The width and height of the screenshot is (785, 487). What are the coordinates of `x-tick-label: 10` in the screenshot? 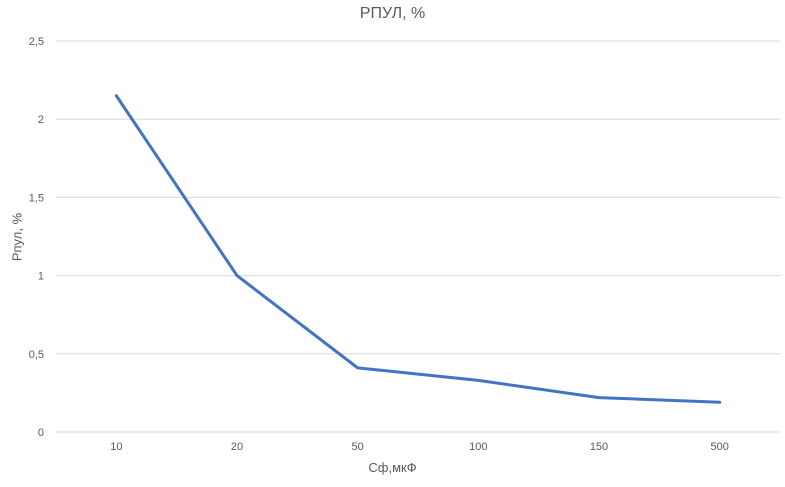 It's located at (116, 447).